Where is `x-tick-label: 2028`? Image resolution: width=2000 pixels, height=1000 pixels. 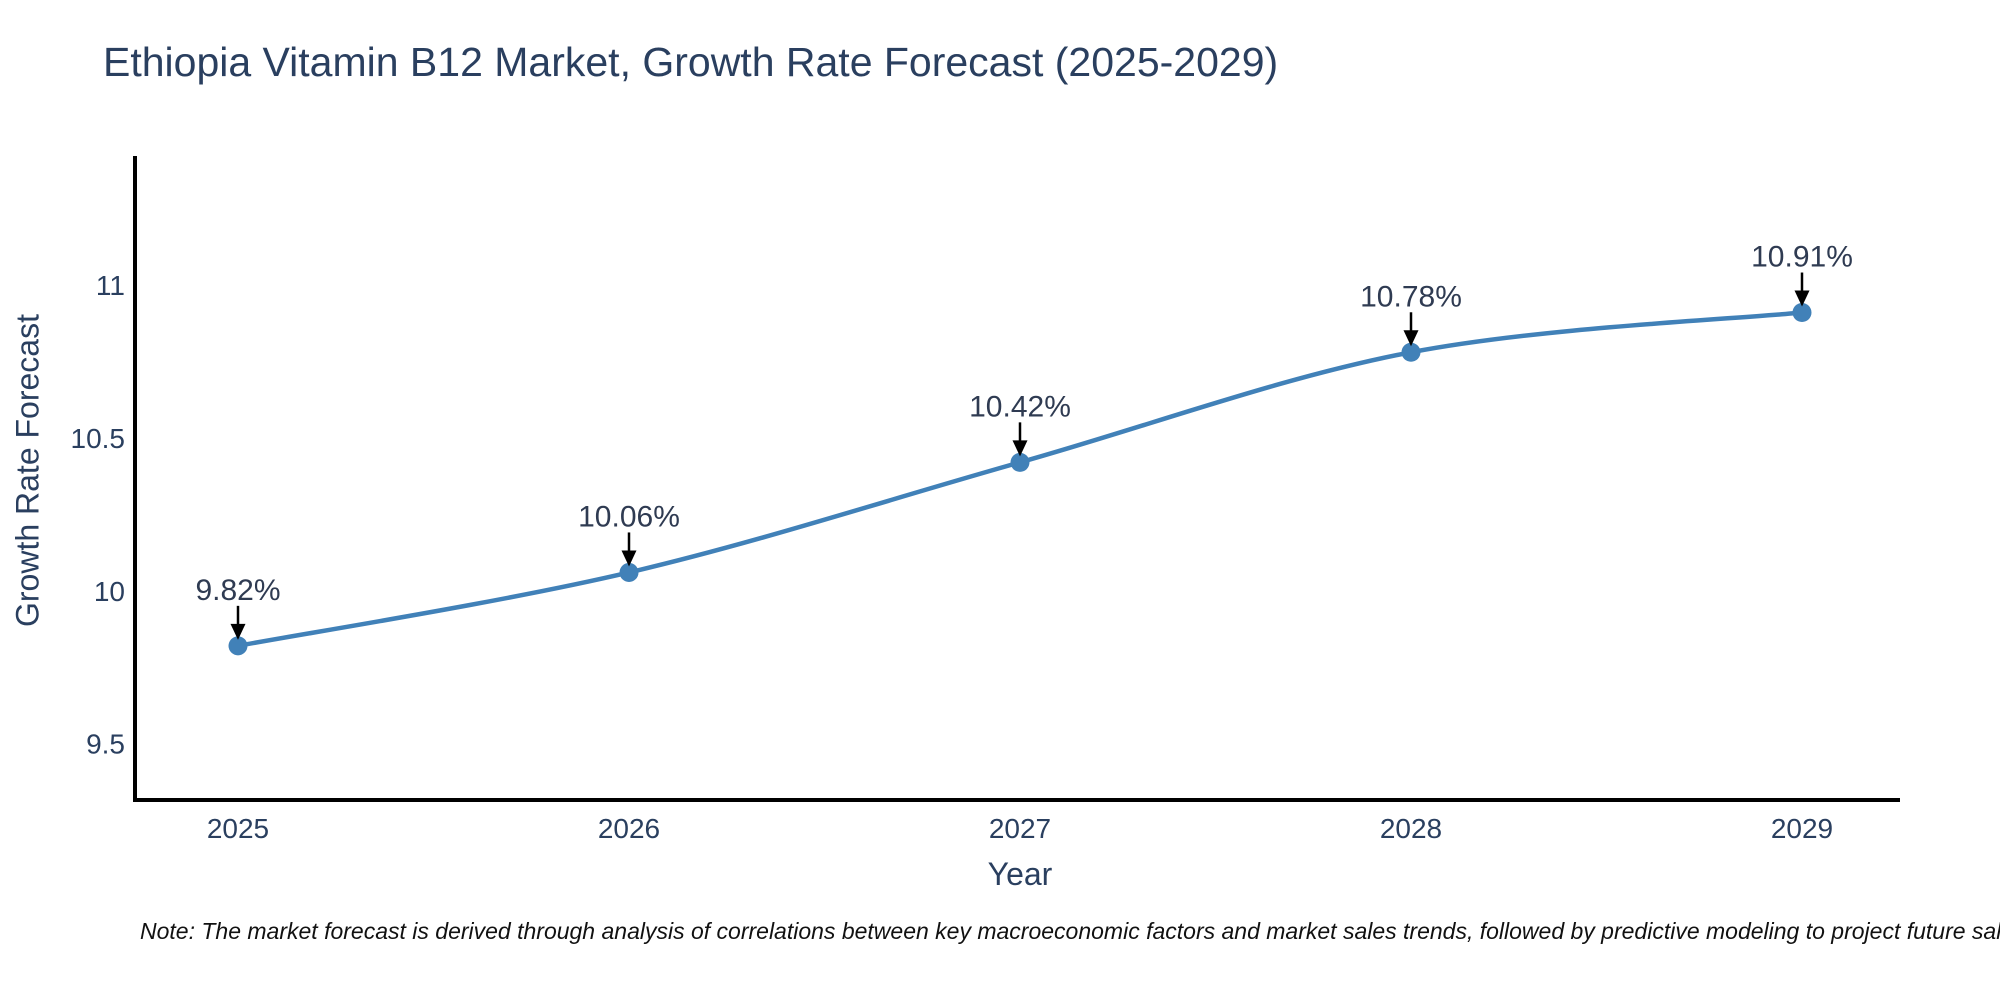
x-tick-label: 2028 is located at coordinates (1411, 828).